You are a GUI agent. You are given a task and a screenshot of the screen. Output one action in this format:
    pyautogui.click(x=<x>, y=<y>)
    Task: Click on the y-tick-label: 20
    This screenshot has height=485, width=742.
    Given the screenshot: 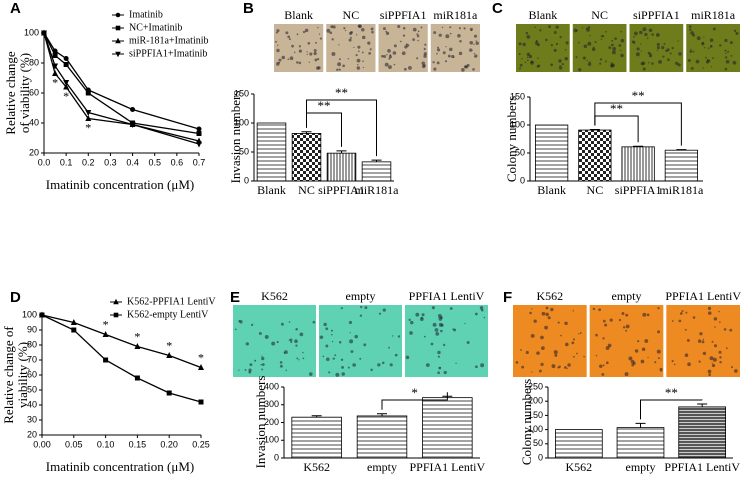 What is the action you would take?
    pyautogui.click(x=32, y=434)
    